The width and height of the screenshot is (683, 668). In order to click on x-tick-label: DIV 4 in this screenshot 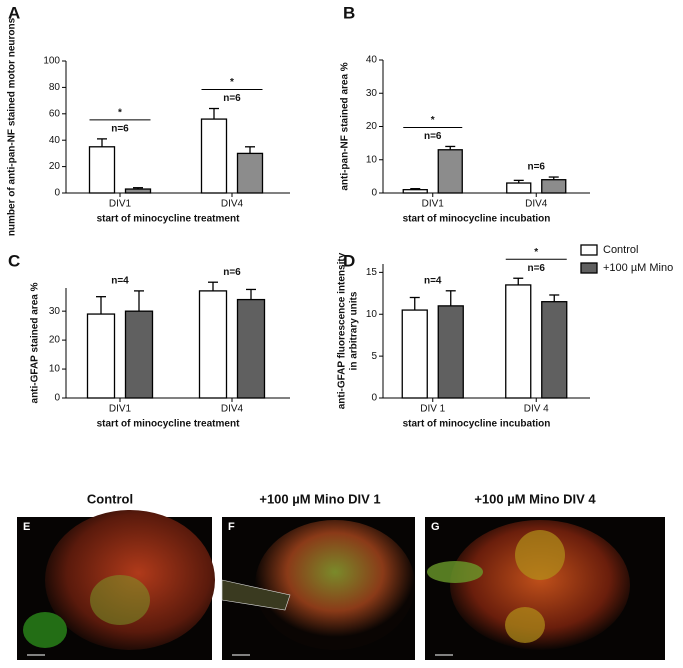, I will do `click(536, 409)`.